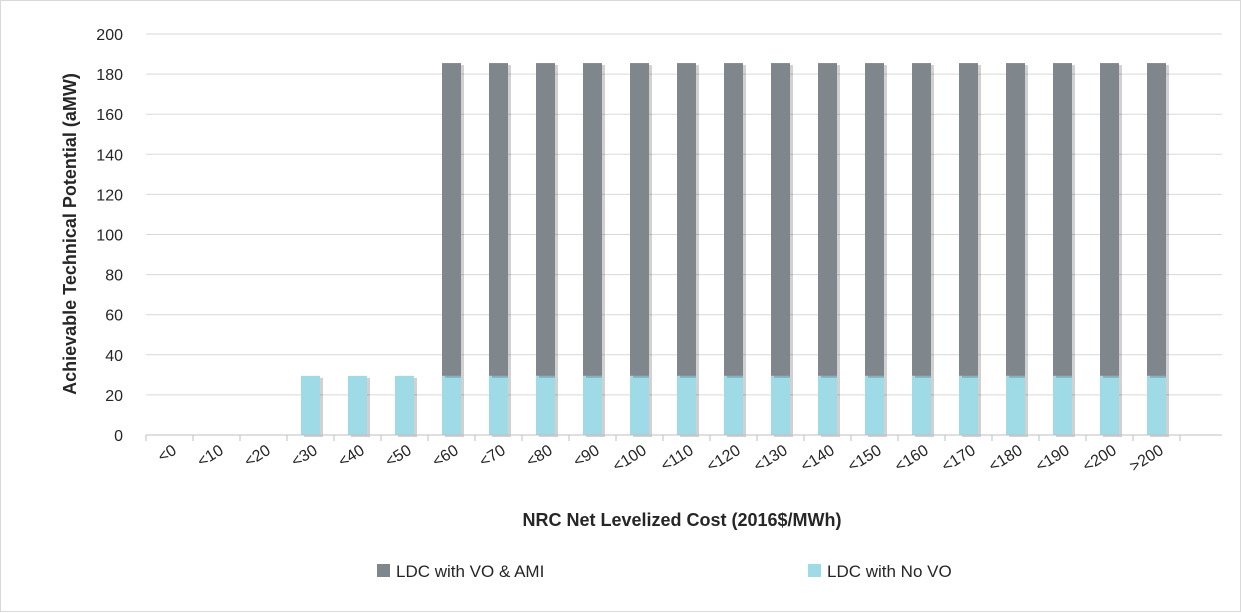  Describe the element at coordinates (1147, 459) in the screenshot. I see `x-tick-label: >200` at that location.